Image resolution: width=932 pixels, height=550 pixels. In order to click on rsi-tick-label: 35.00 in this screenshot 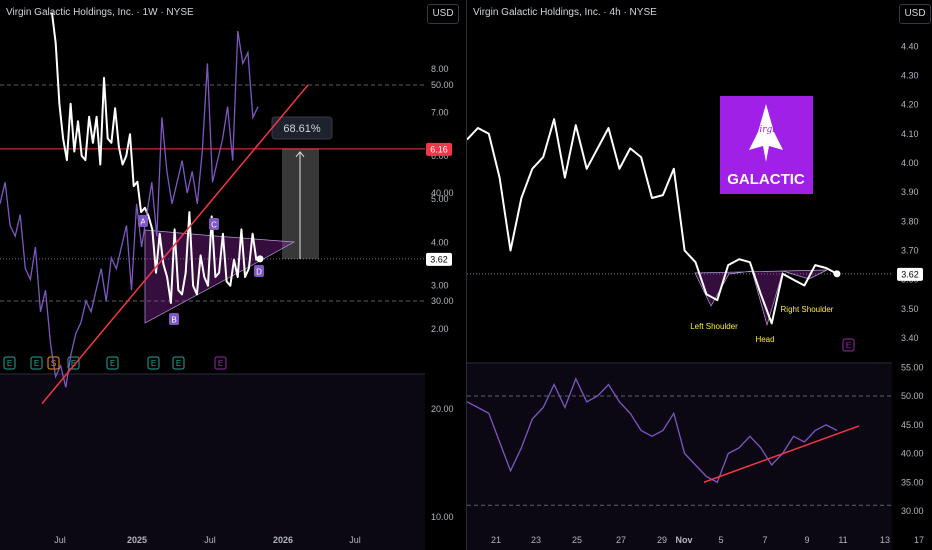, I will do `click(912, 482)`.